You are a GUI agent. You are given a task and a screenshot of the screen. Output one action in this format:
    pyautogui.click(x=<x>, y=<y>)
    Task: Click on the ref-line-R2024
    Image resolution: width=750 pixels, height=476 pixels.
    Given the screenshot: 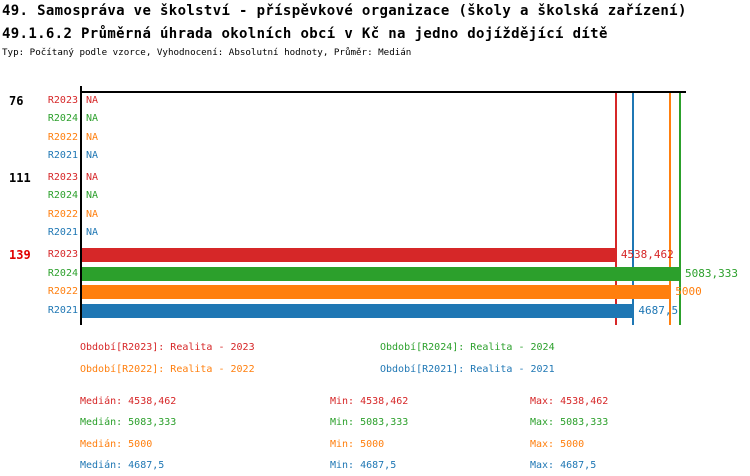 What is the action you would take?
    pyautogui.click(x=680, y=209)
    